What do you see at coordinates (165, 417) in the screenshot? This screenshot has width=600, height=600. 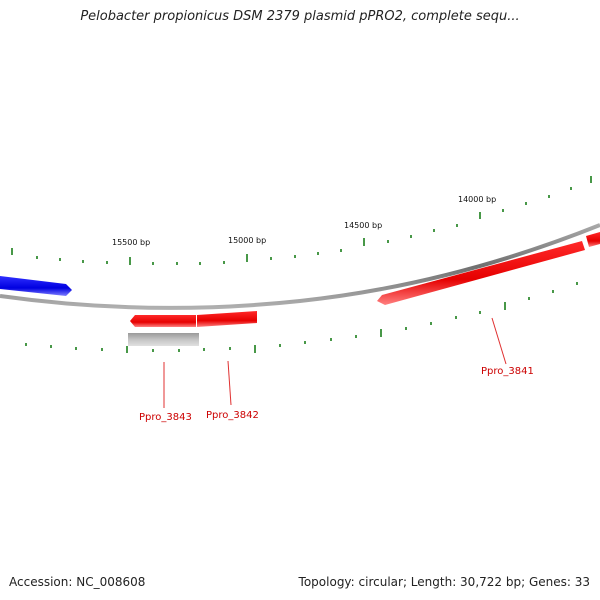 I see `gene-label-ppro-3843: Ppro_3843` at bounding box center [165, 417].